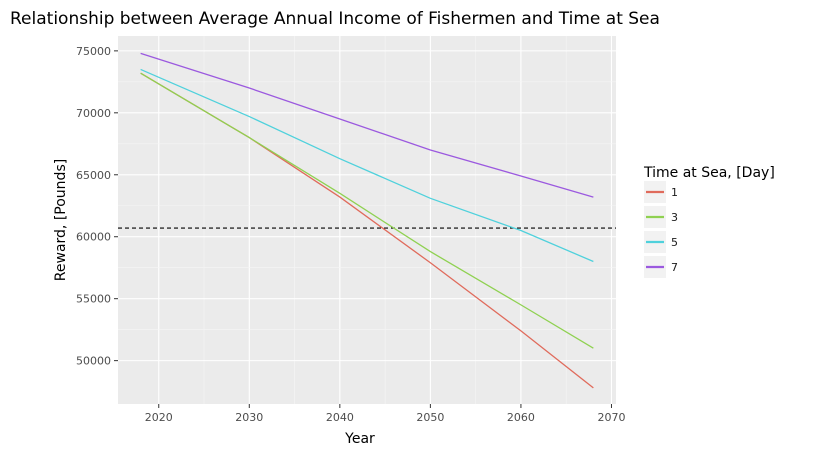 Image resolution: width=813 pixels, height=456 pixels. What do you see at coordinates (93, 237) in the screenshot?
I see `y-tick-label: 60000` at bounding box center [93, 237].